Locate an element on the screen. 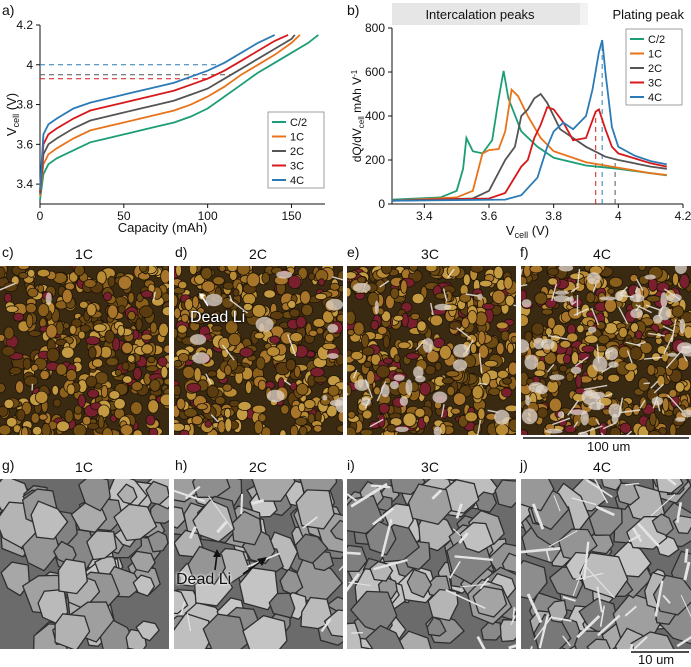  chart-b-x-tick-label: 4 is located at coordinates (618, 216).